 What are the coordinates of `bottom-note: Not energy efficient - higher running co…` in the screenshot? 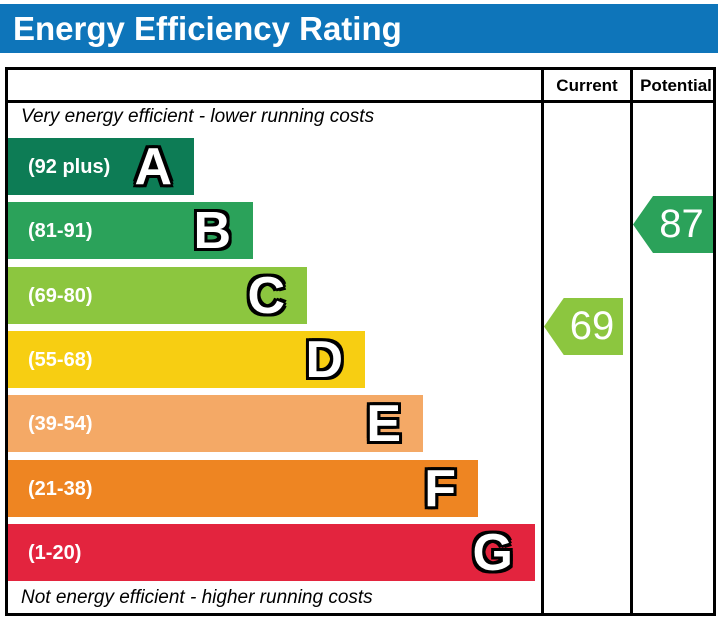 It's located at (197, 597).